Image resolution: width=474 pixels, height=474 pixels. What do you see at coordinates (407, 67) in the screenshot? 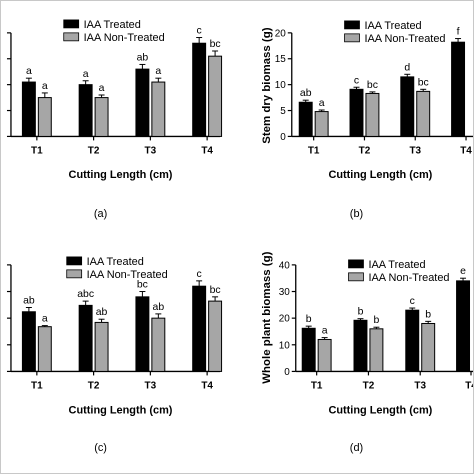
I see `significance-letter: d` at bounding box center [407, 67].